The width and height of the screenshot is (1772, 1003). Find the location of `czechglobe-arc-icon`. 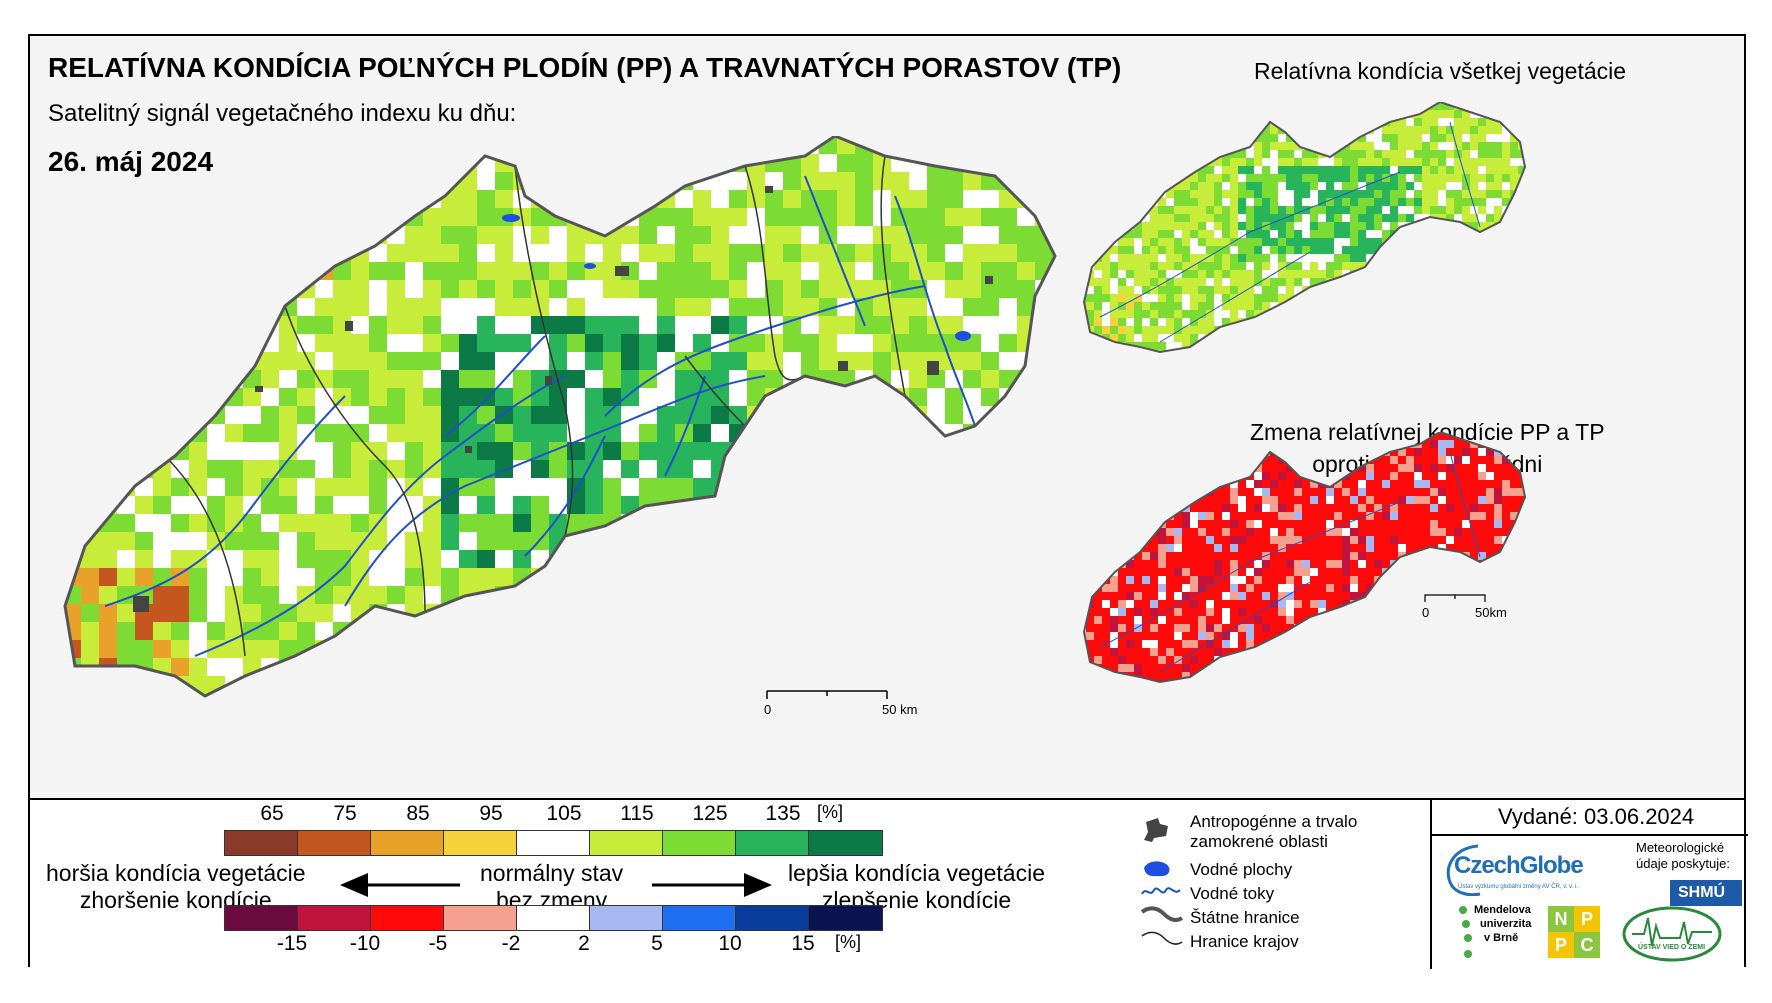

czechglobe-arc-icon is located at coordinates (1463, 870).